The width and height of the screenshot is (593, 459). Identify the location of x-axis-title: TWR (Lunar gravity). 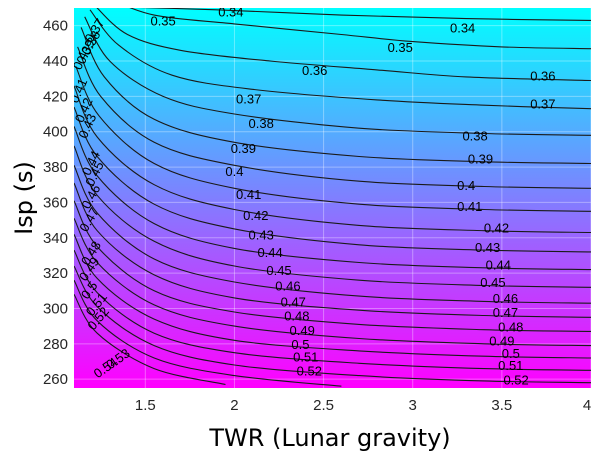
(329, 438).